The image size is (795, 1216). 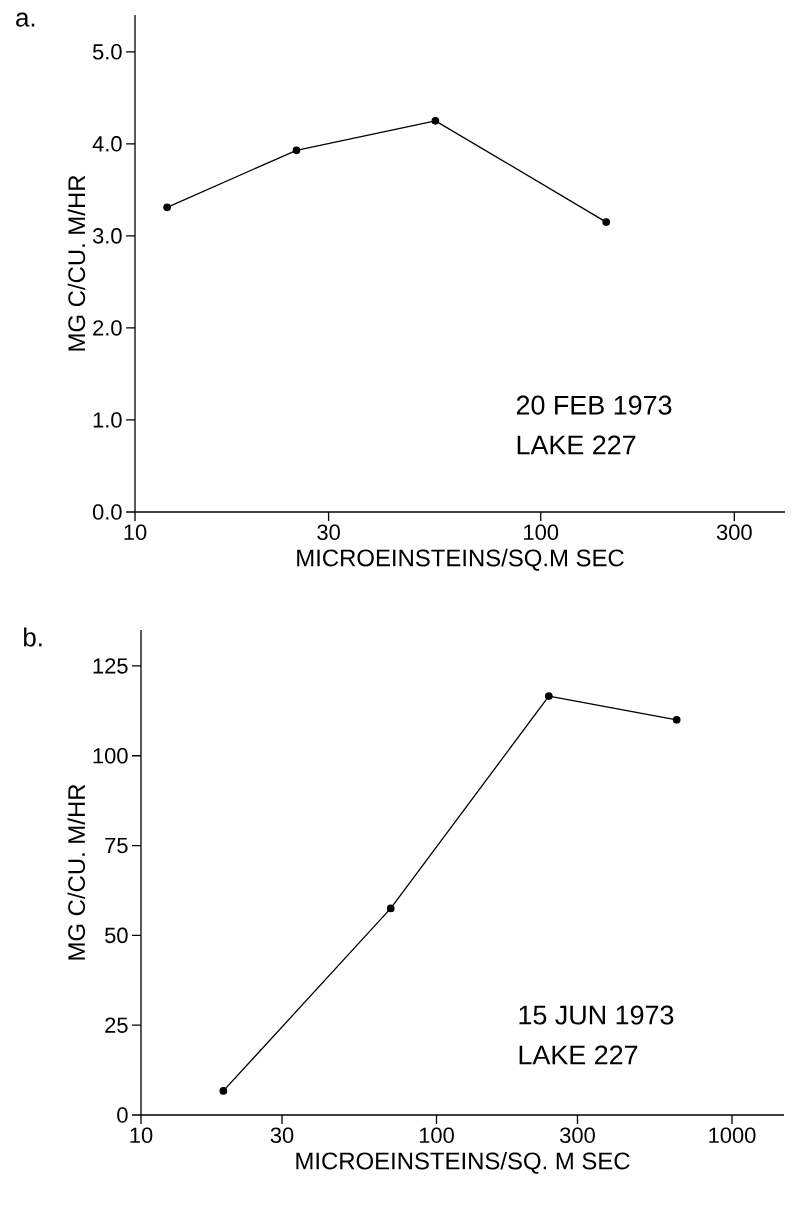 What do you see at coordinates (25, 19) in the screenshot?
I see `chart-title: a.` at bounding box center [25, 19].